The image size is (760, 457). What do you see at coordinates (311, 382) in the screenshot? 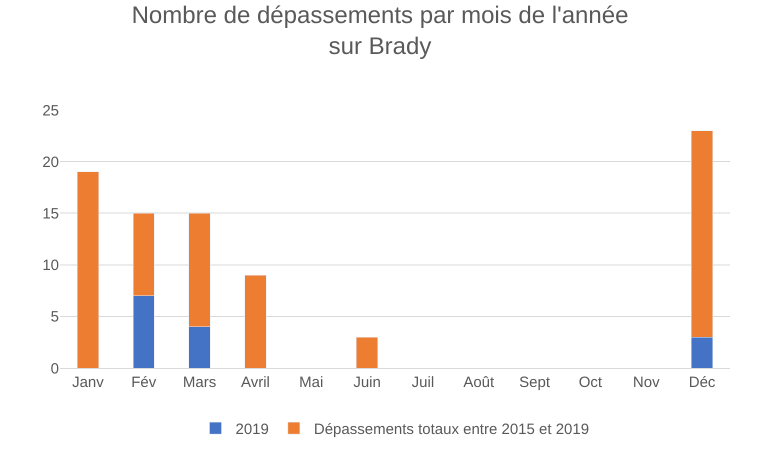
I see `x-tick-label: Mai` at bounding box center [311, 382].